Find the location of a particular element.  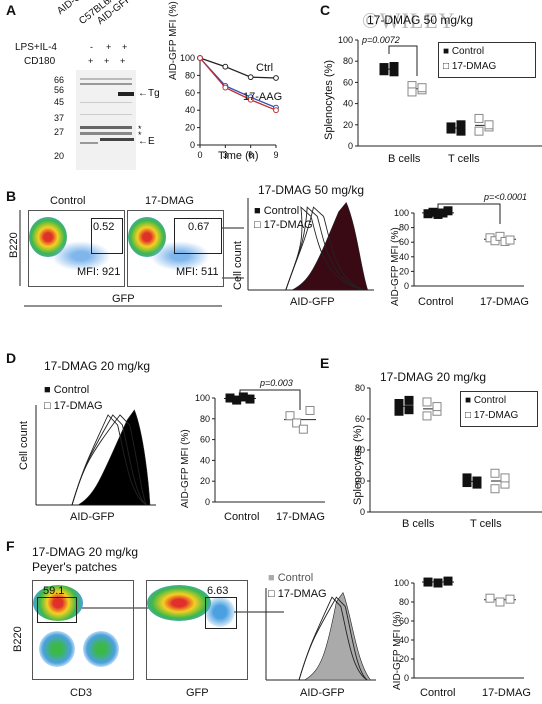

panel-a-y-tick-label: 100 is located at coordinates (187, 58).